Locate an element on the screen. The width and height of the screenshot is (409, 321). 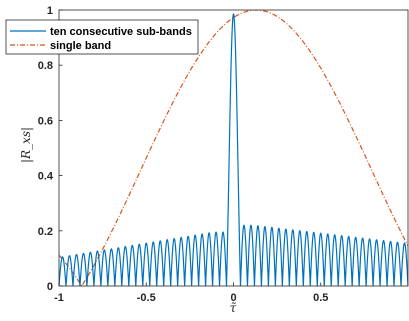
legend: ten consecutive sub-bands single band is located at coordinates (102, 37).